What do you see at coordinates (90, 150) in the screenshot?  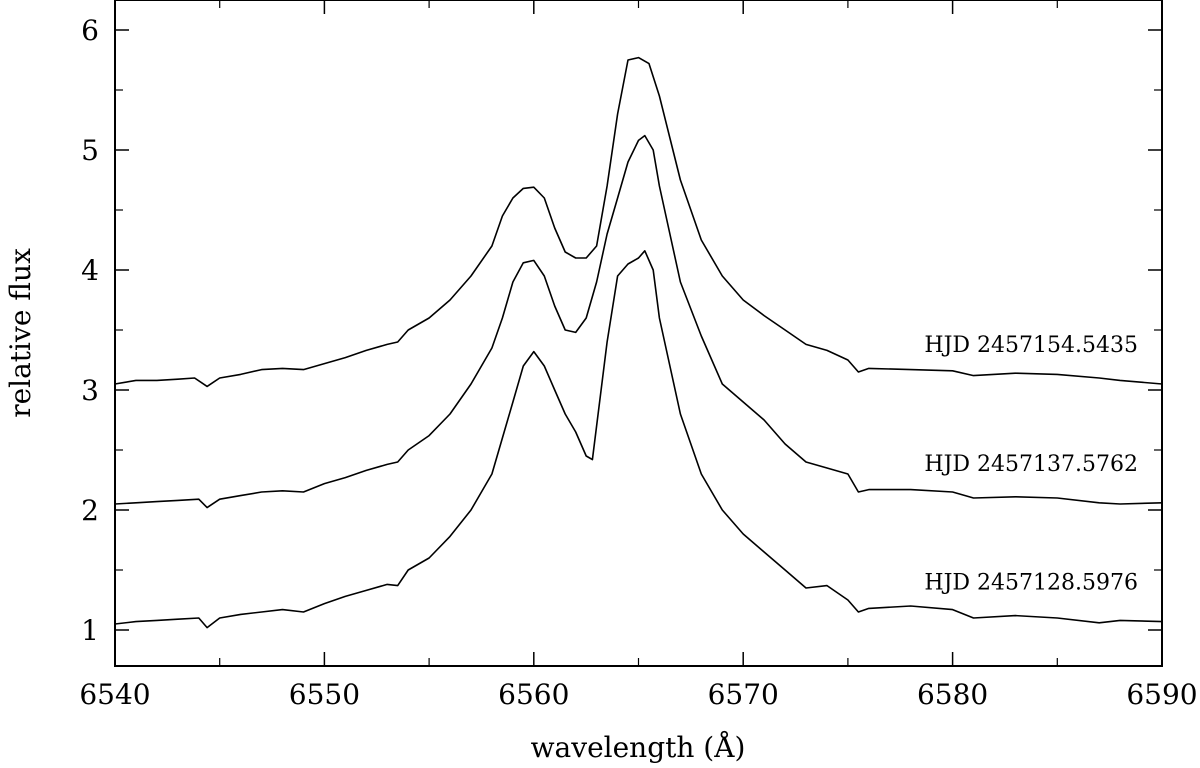 I see `y-tick-label: 5` at bounding box center [90, 150].